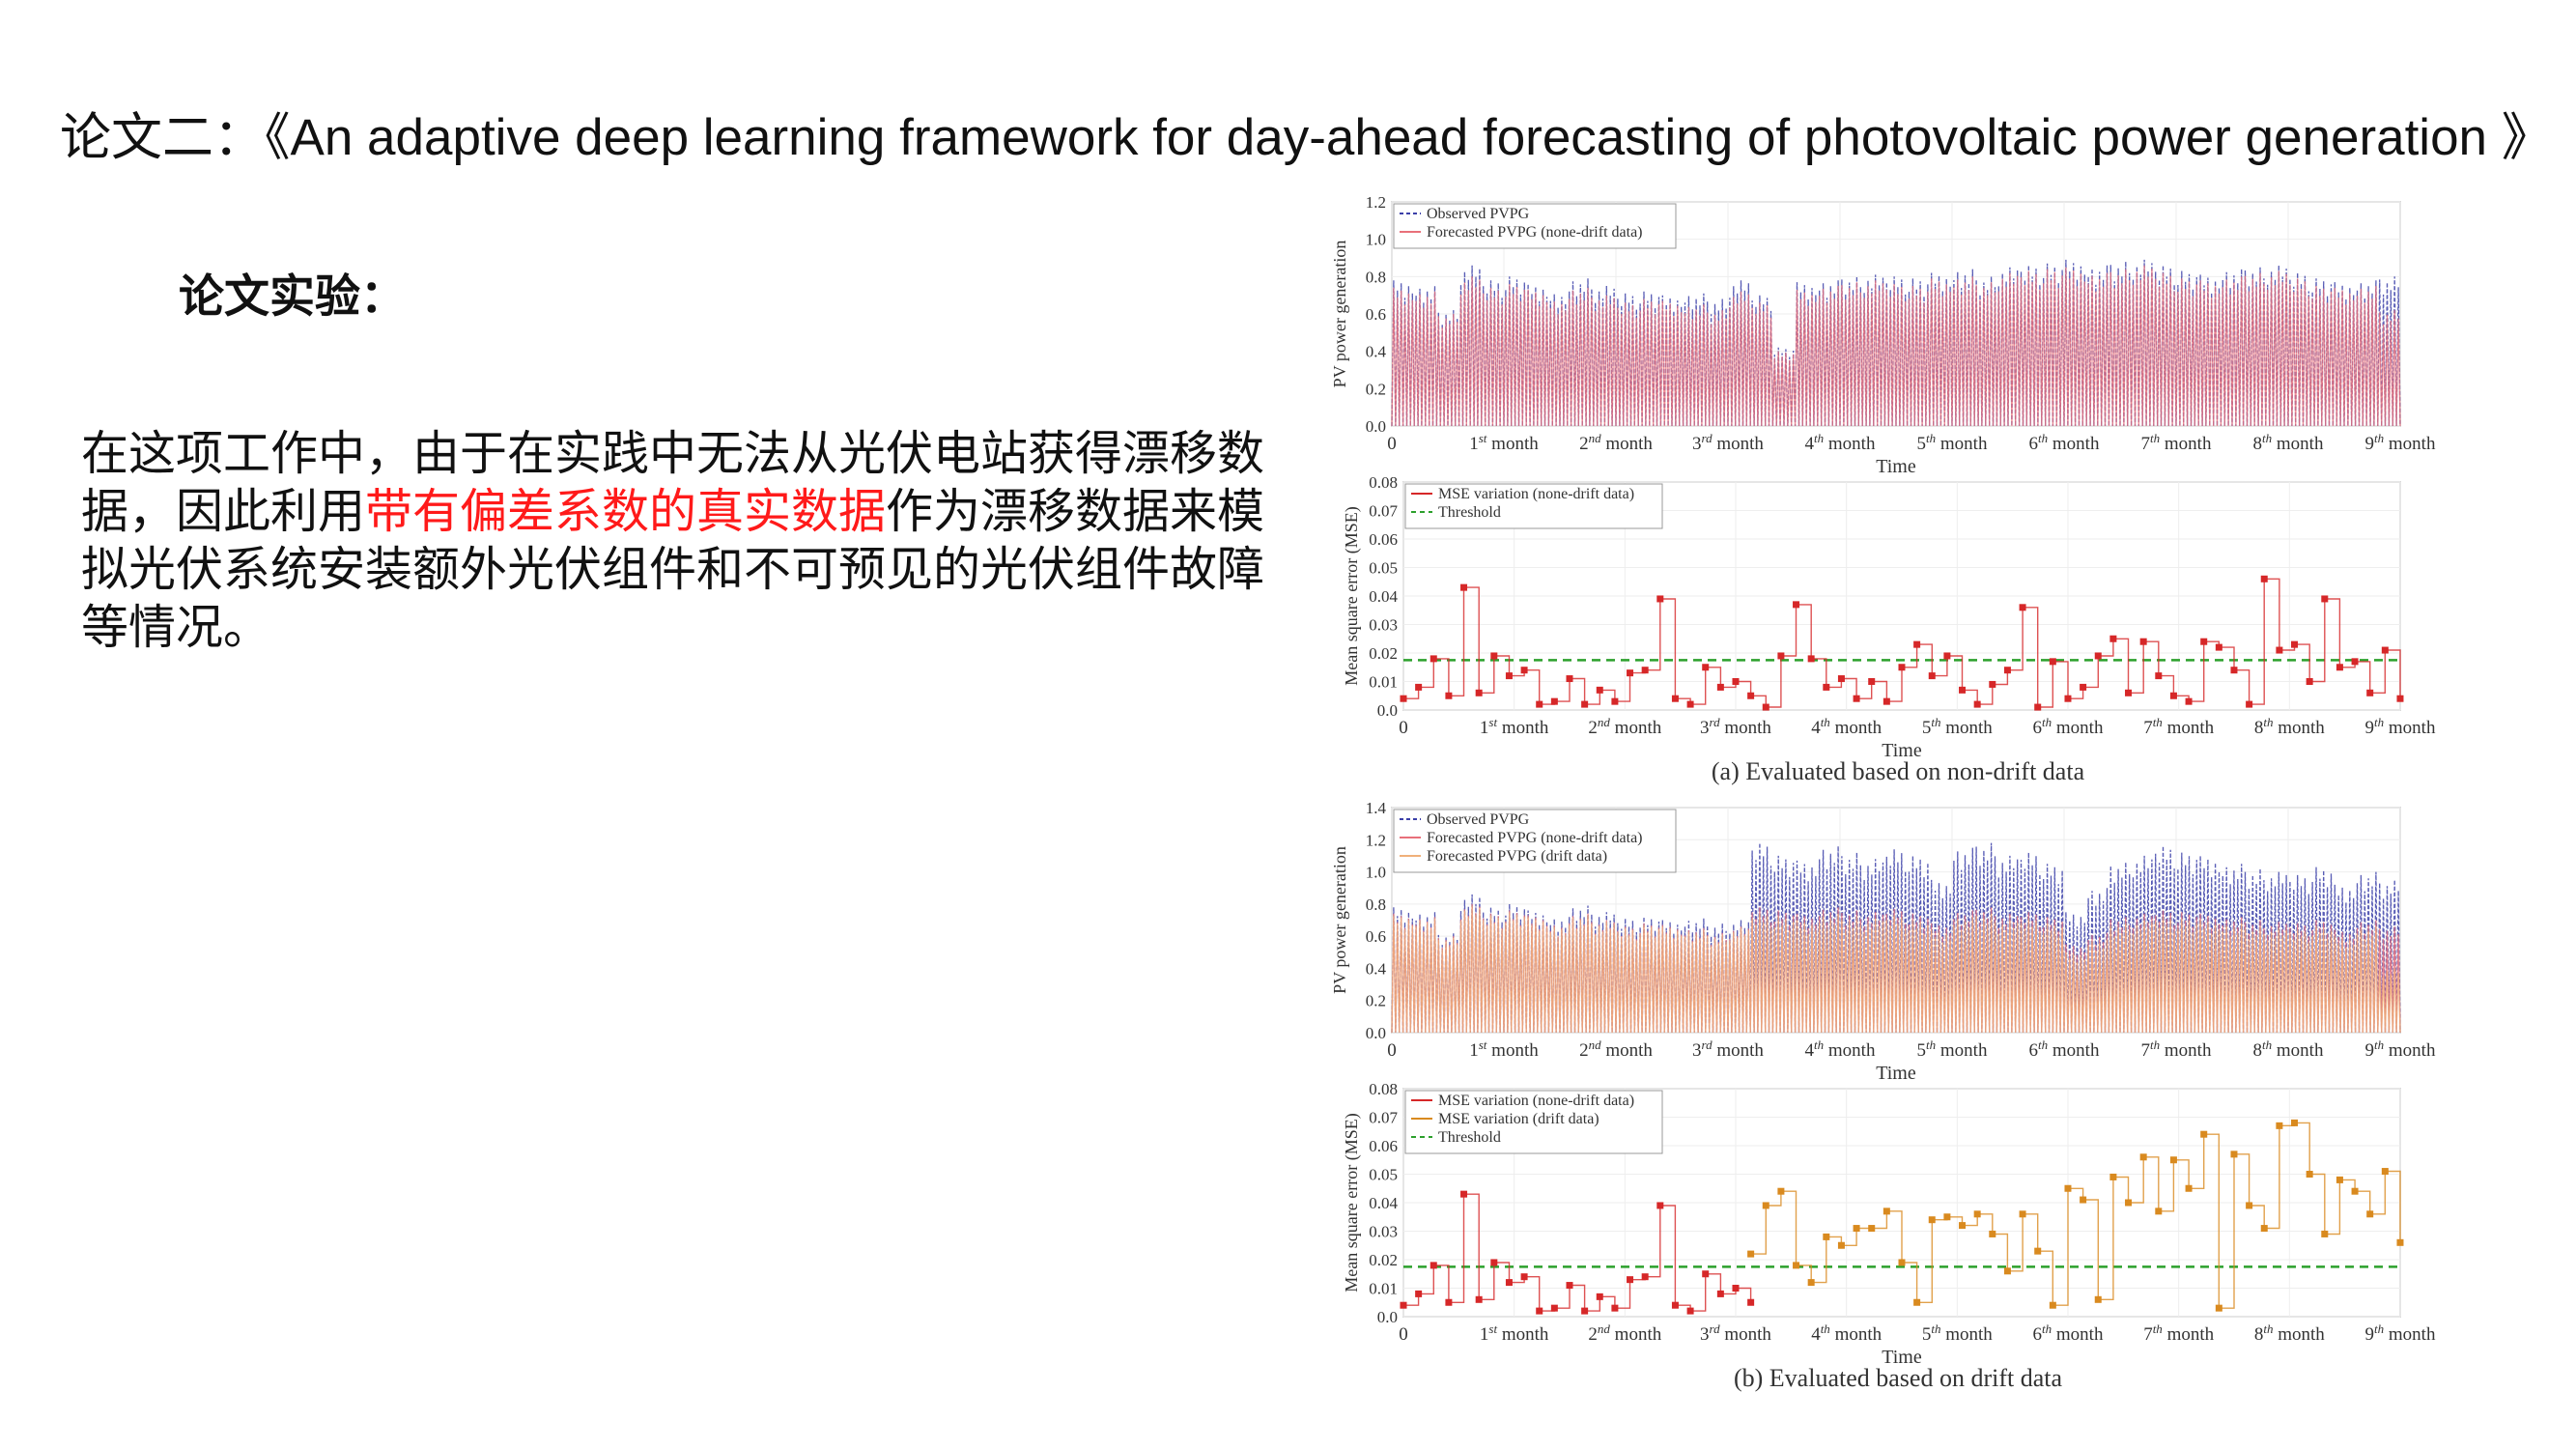 The image size is (2576, 1449). Describe the element at coordinates (1383, 1175) in the screenshot. I see `y-tick-label: 0.05` at that location.